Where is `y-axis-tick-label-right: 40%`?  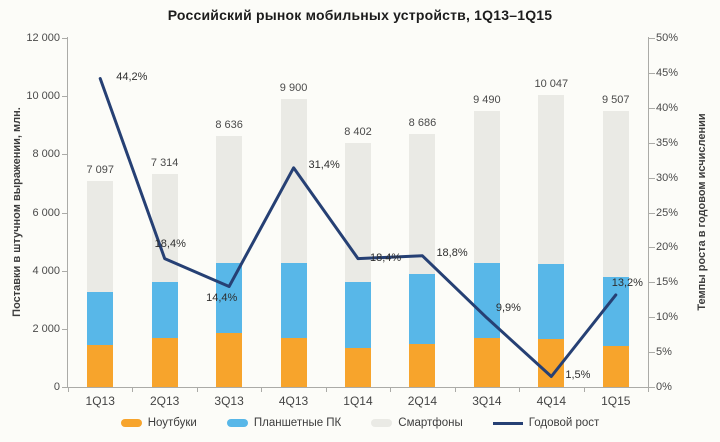
y-axis-tick-label-right: 40% is located at coordinates (667, 107).